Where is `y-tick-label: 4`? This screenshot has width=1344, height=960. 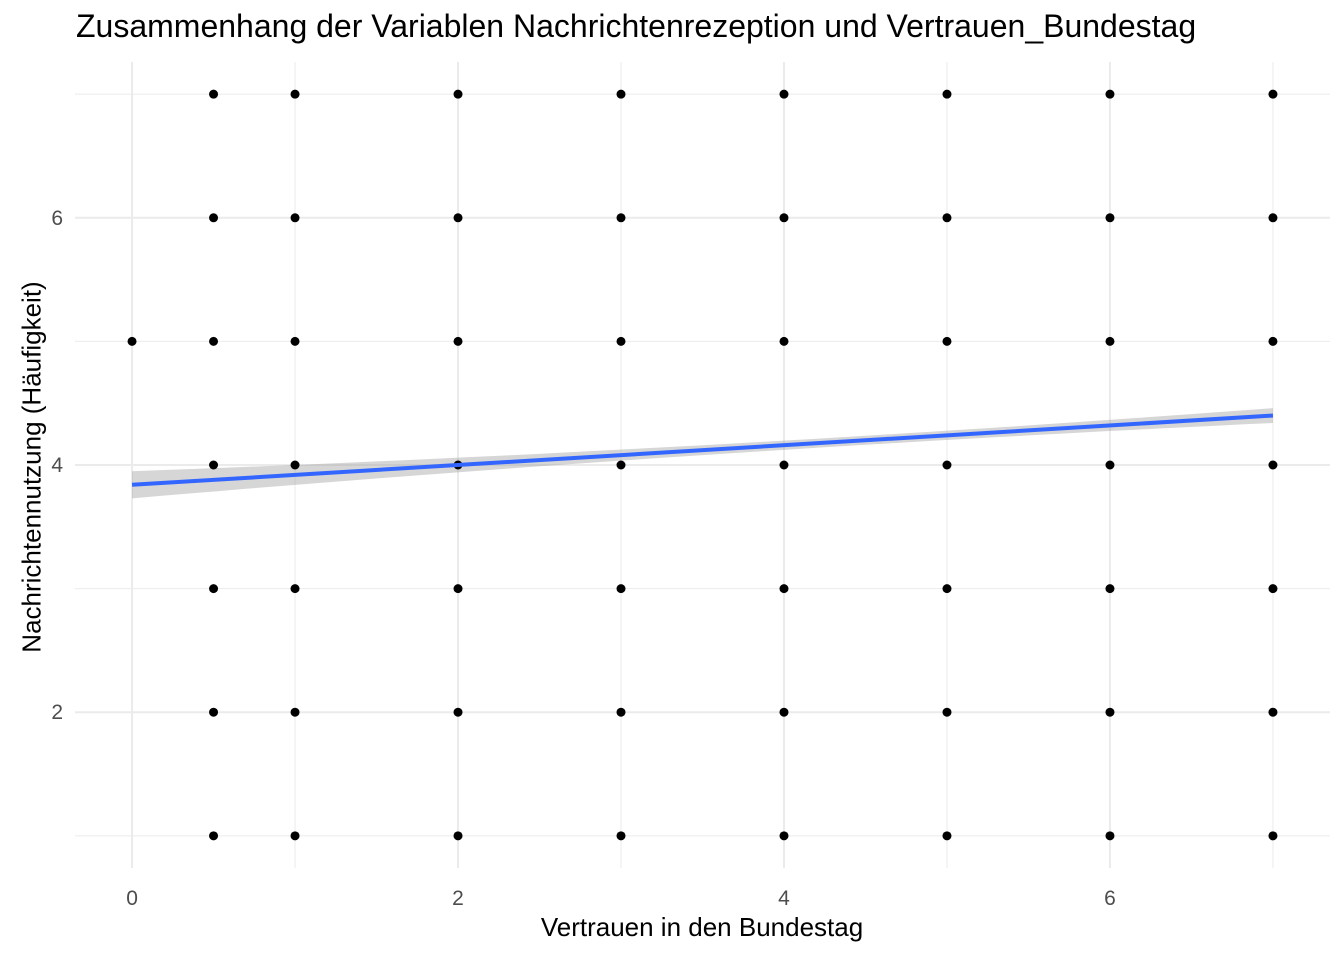
y-tick-label: 4 is located at coordinates (57, 465).